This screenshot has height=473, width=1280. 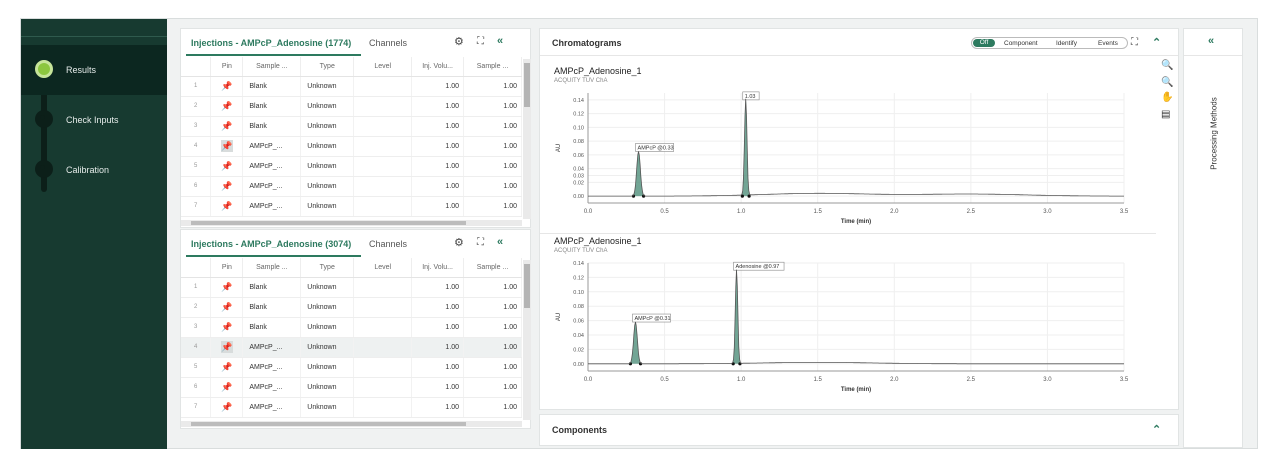 What do you see at coordinates (741, 380) in the screenshot?
I see `x-tick-label: 1.0` at bounding box center [741, 380].